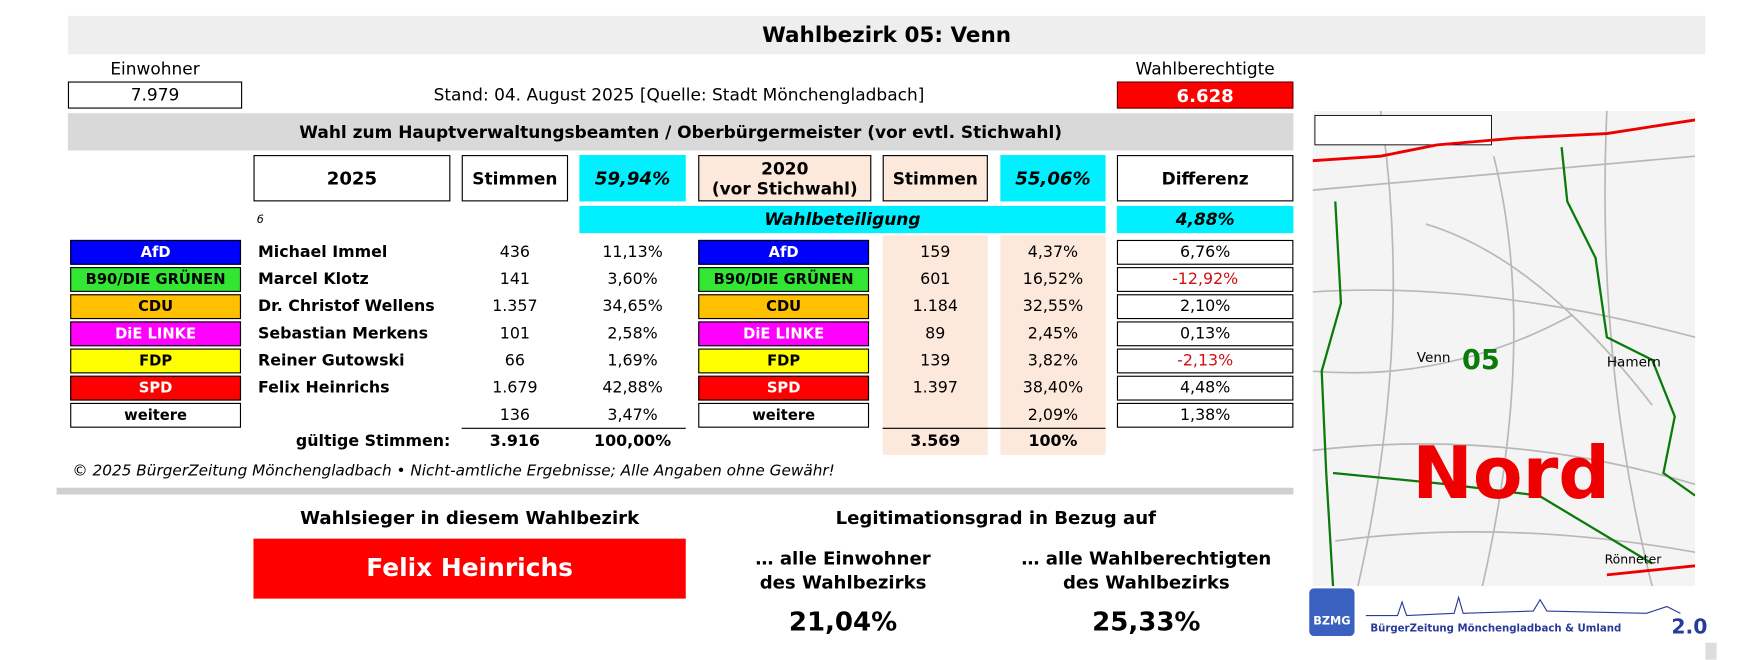 The height and width of the screenshot is (660, 1754). Describe the element at coordinates (156, 361) in the screenshot. I see `party: FDP` at that location.